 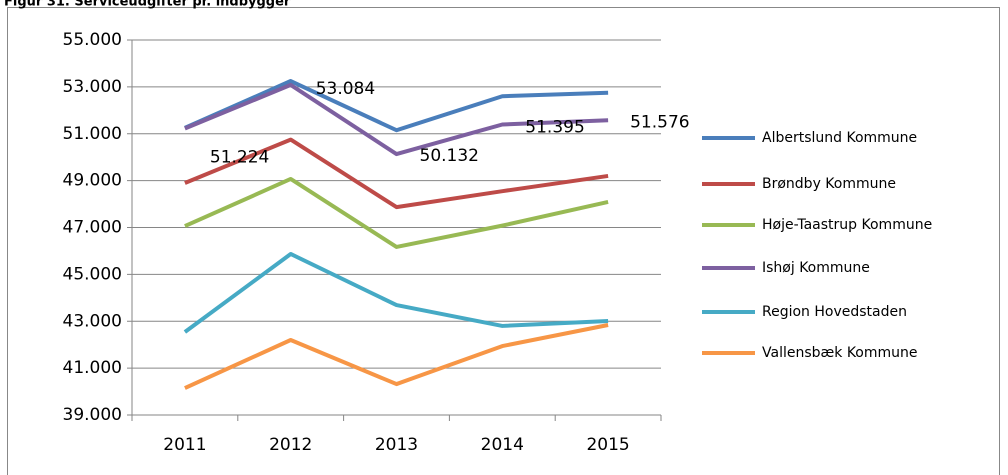 I want to click on data-label: 50.132, so click(x=449, y=156).